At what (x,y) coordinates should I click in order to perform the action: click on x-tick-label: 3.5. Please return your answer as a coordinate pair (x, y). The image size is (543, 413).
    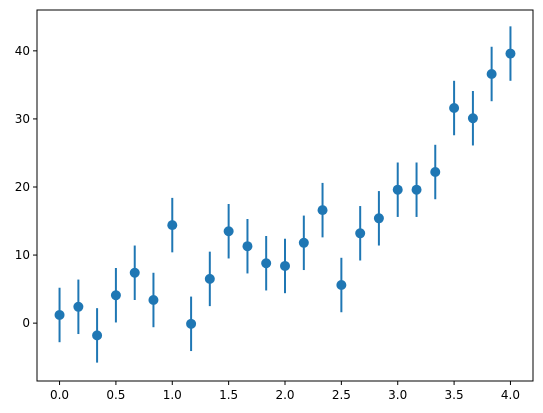
    Looking at the image, I should click on (454, 395).